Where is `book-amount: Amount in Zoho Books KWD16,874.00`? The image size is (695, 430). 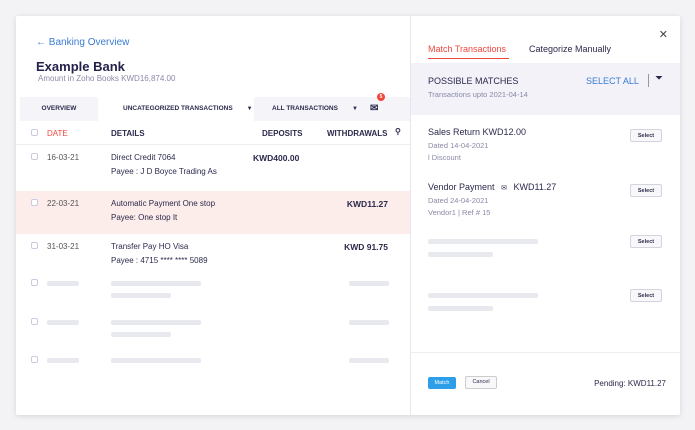 book-amount: Amount in Zoho Books KWD16,874.00 is located at coordinates (107, 78).